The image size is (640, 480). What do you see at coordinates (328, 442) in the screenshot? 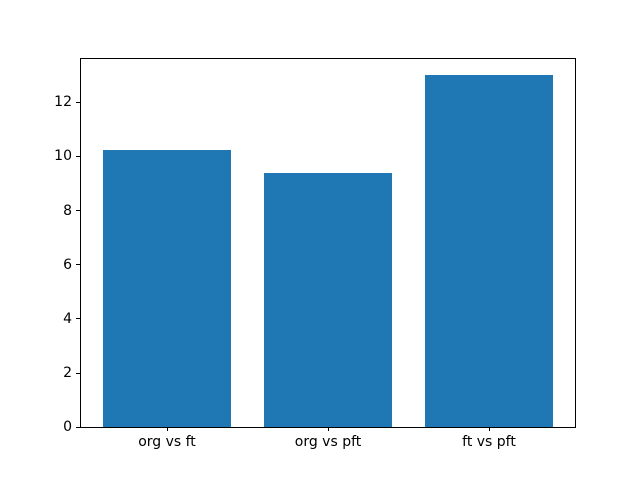
I see `x-tick-label: org vs pft` at bounding box center [328, 442].